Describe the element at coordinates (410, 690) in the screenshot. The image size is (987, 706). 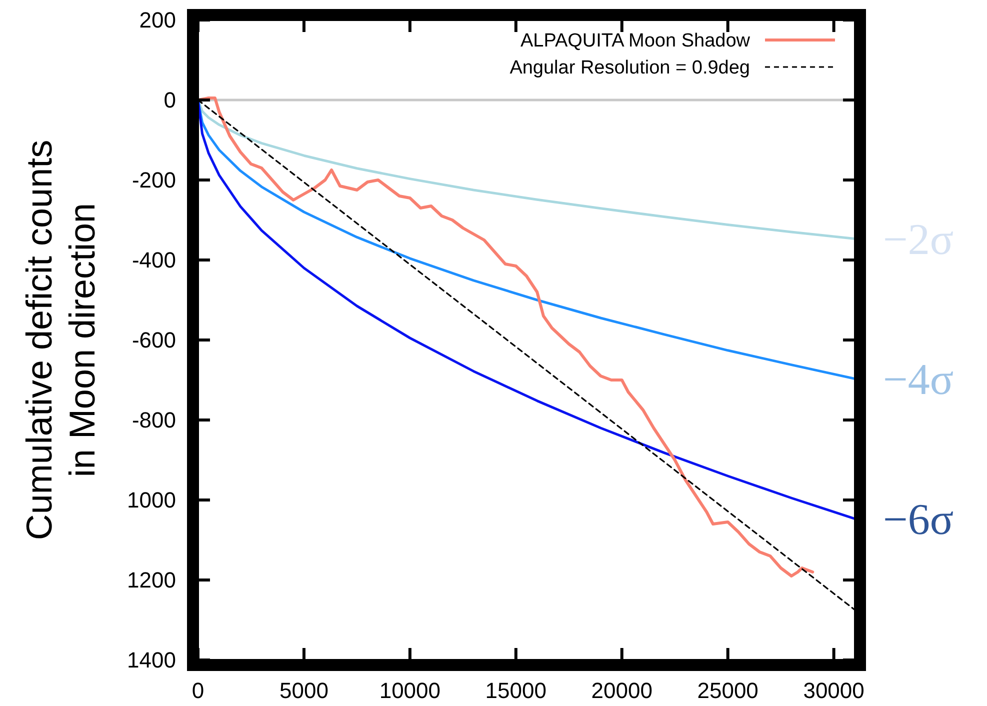
I see `x-tick-label: 10000` at that location.